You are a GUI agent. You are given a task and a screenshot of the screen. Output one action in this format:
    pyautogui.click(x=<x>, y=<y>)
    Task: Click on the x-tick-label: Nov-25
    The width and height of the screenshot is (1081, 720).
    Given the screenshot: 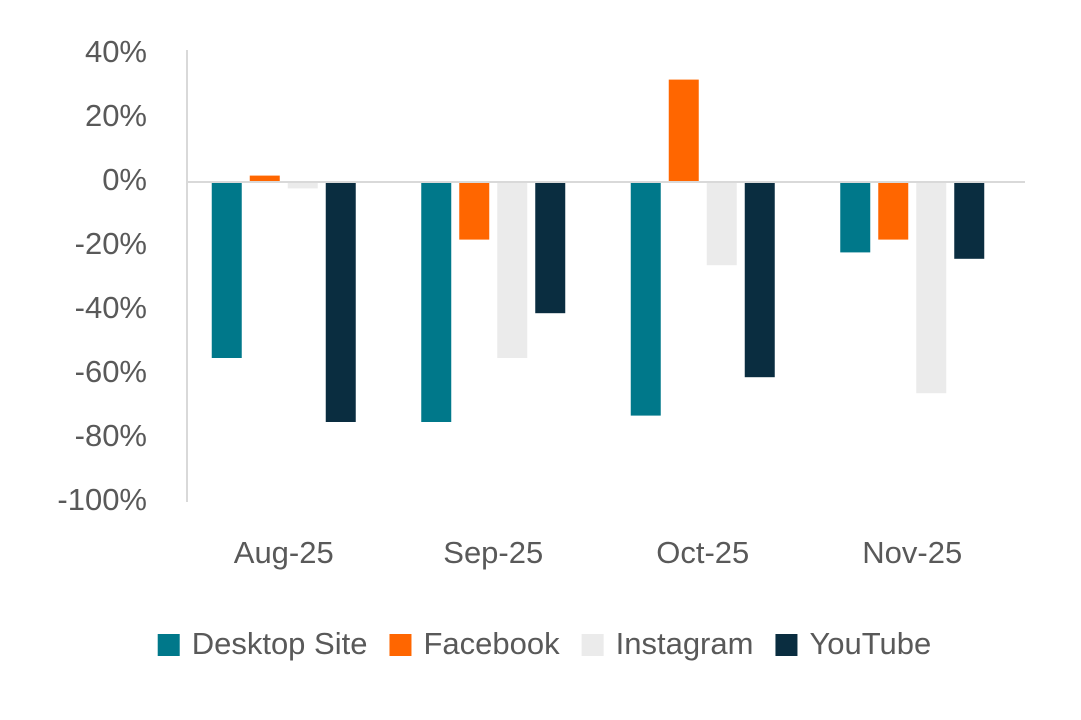 What is the action you would take?
    pyautogui.click(x=912, y=552)
    